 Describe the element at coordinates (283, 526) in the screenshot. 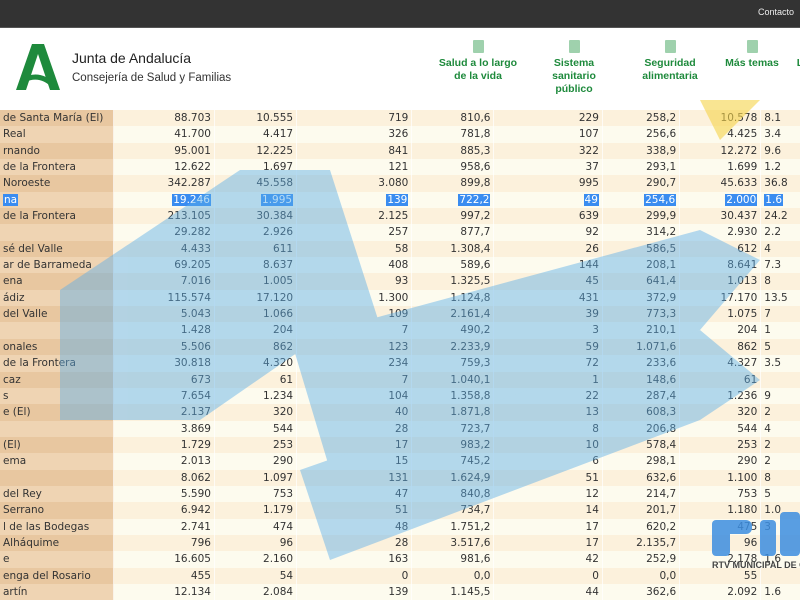

I see `cell-text: 474` at that location.